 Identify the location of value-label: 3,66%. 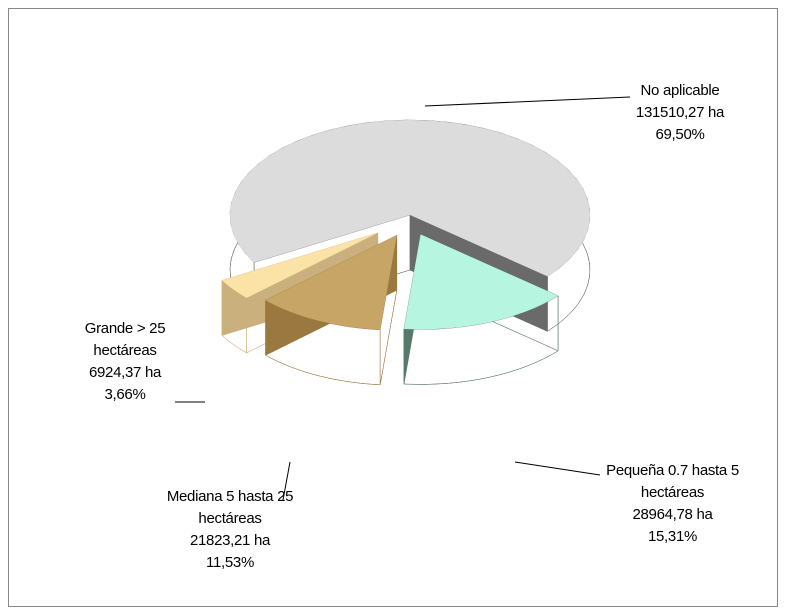
(125, 394).